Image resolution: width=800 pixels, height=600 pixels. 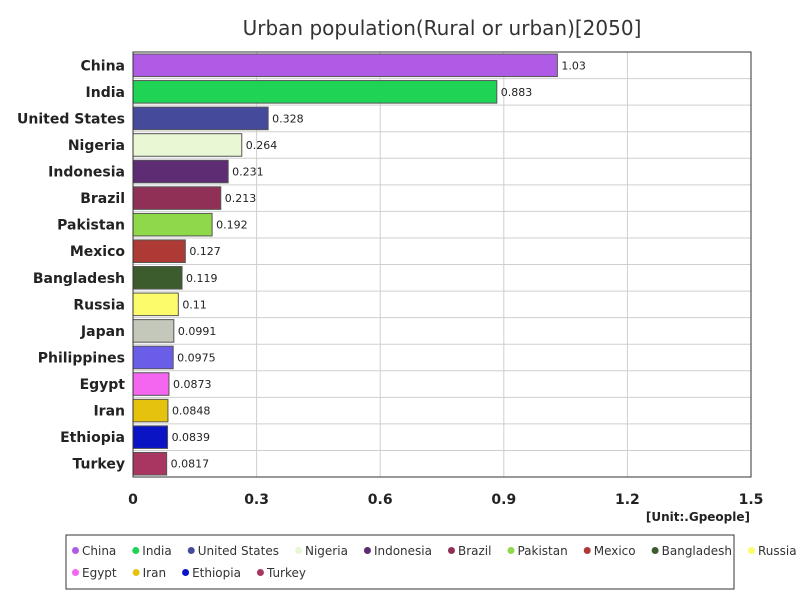 I want to click on value-label: 0.127, so click(x=205, y=251).